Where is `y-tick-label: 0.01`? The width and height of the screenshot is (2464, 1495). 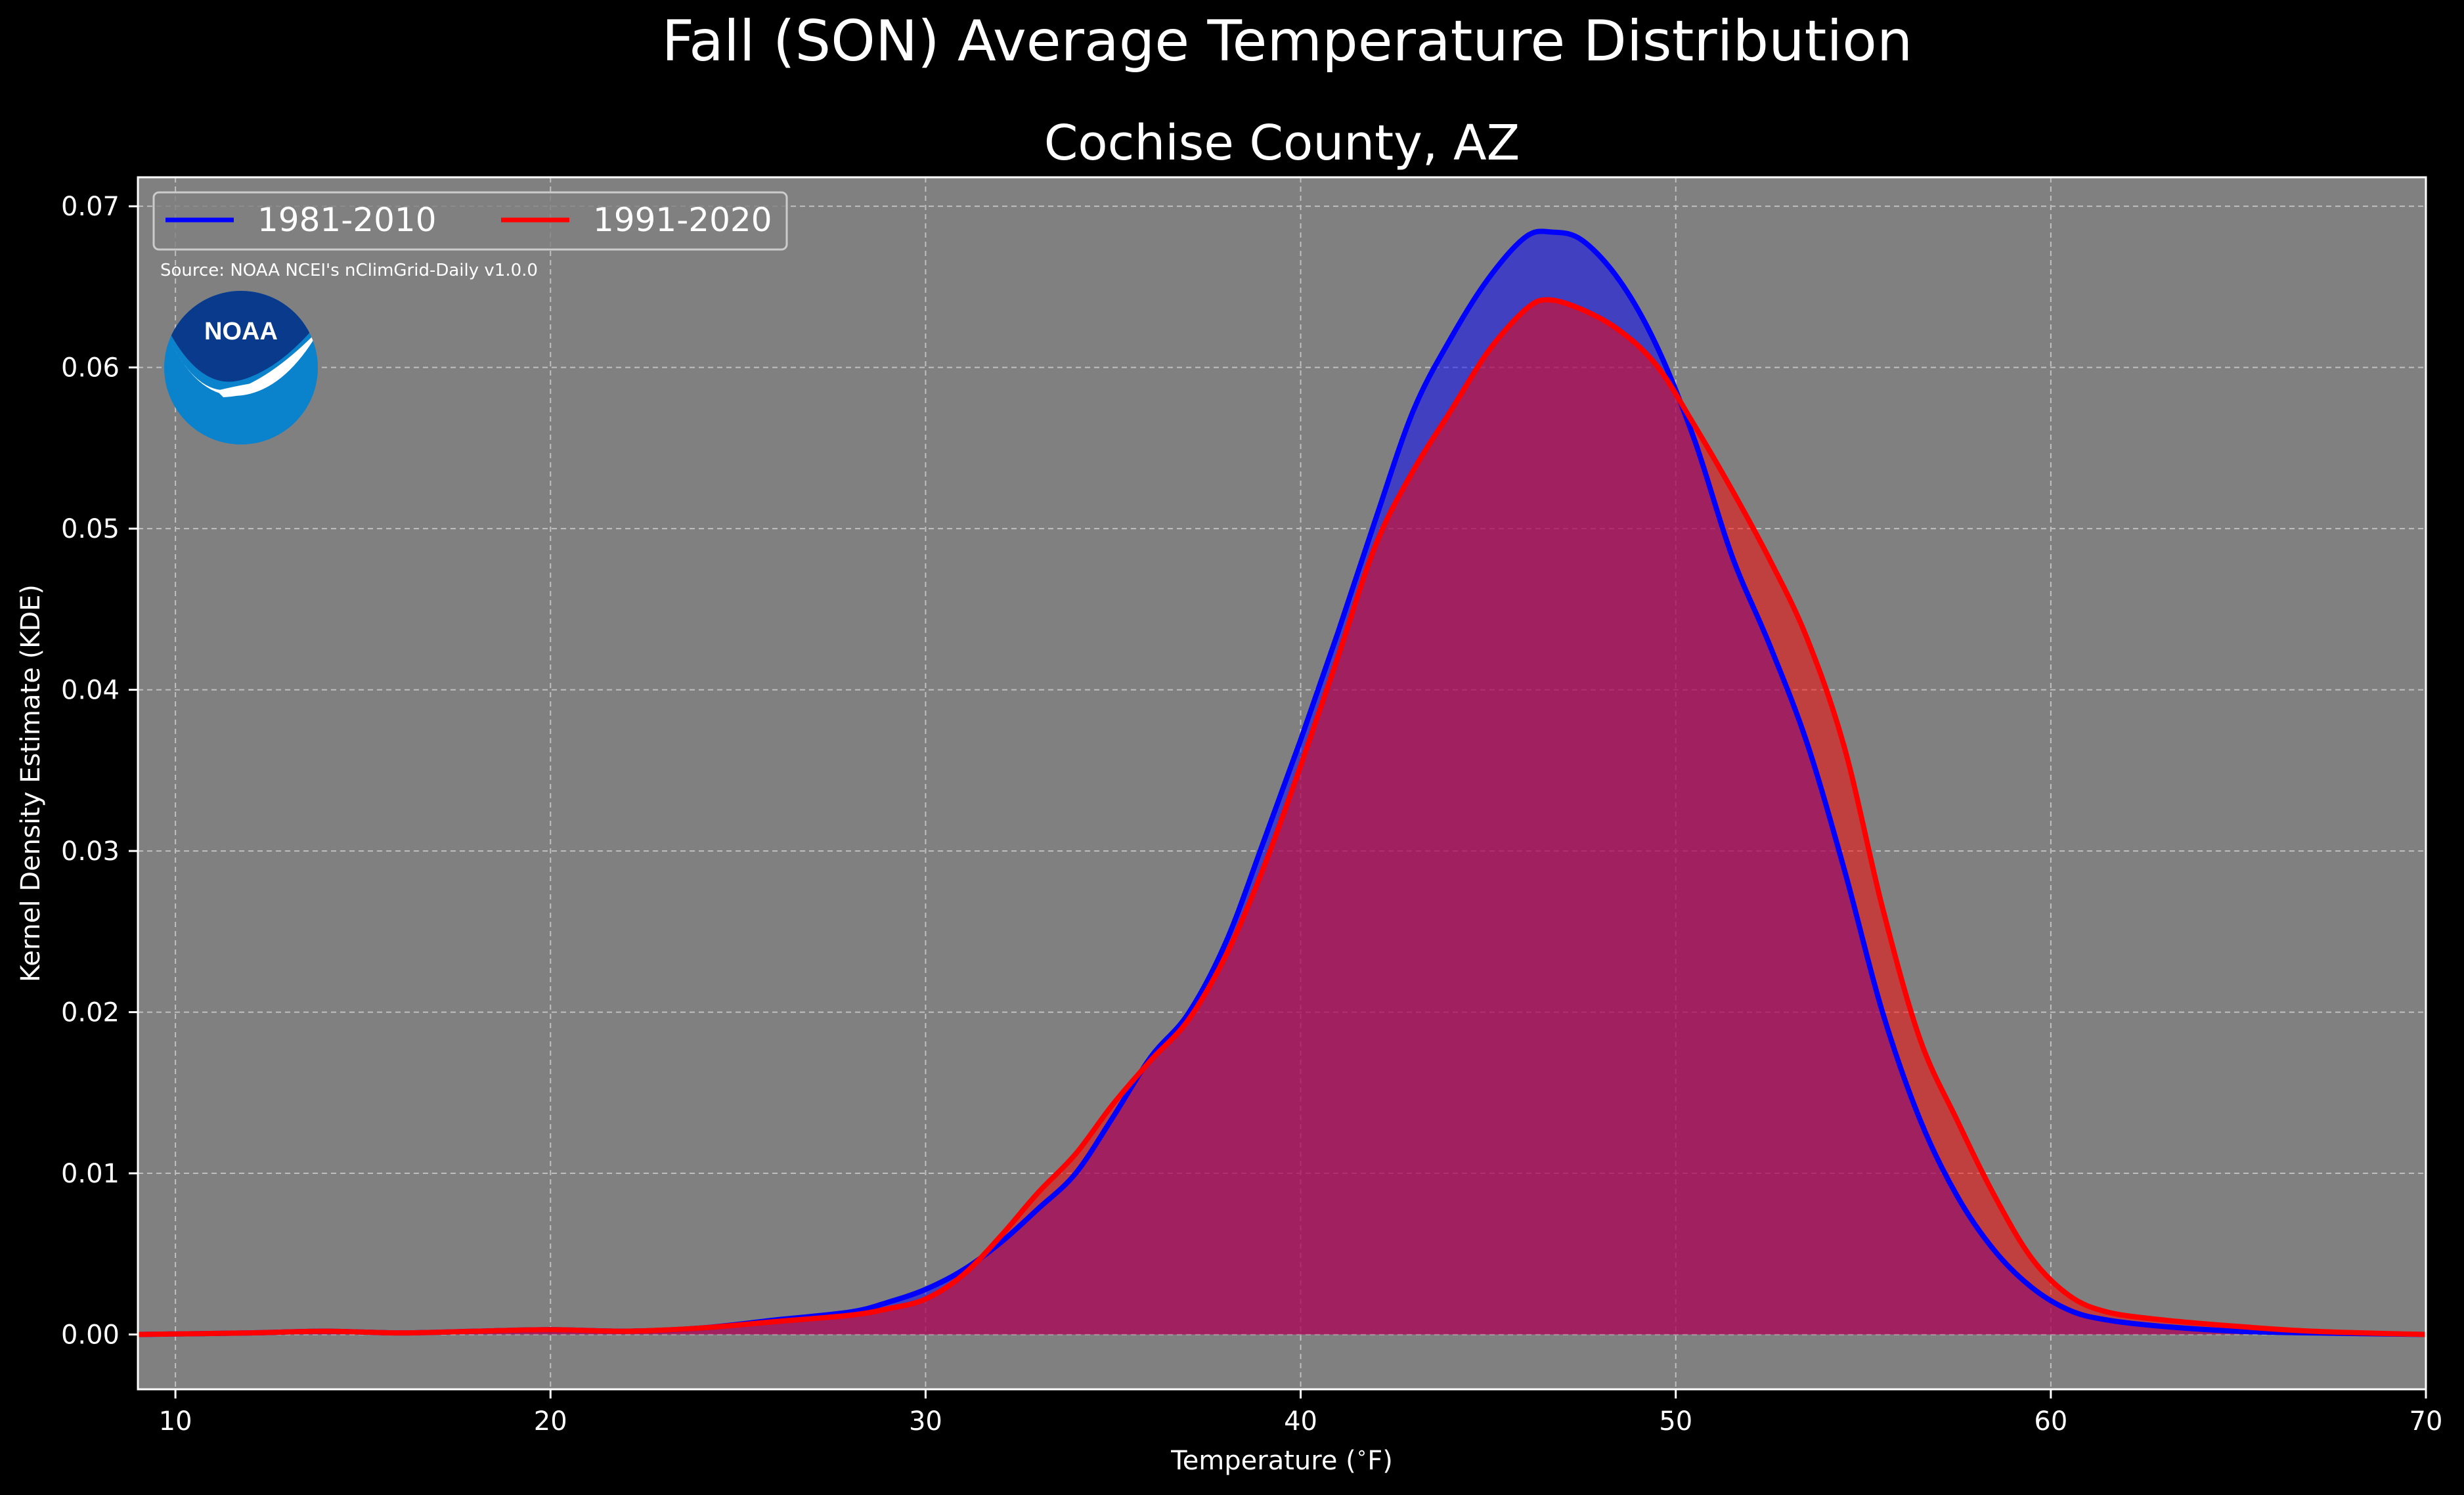 y-tick-label: 0.01 is located at coordinates (90, 1174).